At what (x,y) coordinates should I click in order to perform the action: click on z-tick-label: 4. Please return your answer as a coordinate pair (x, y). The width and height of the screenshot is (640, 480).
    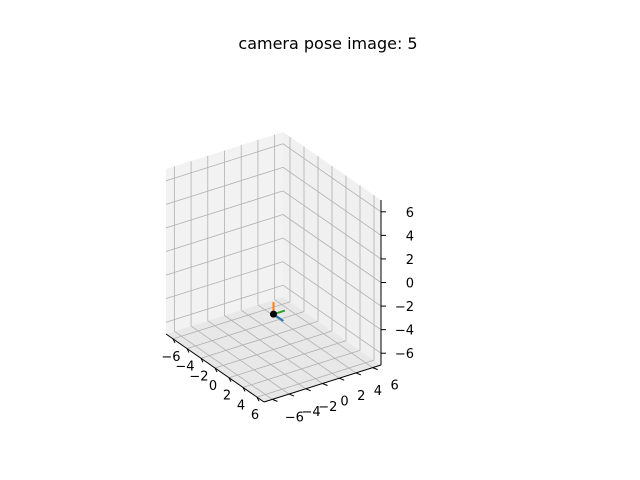
    Looking at the image, I should click on (410, 236).